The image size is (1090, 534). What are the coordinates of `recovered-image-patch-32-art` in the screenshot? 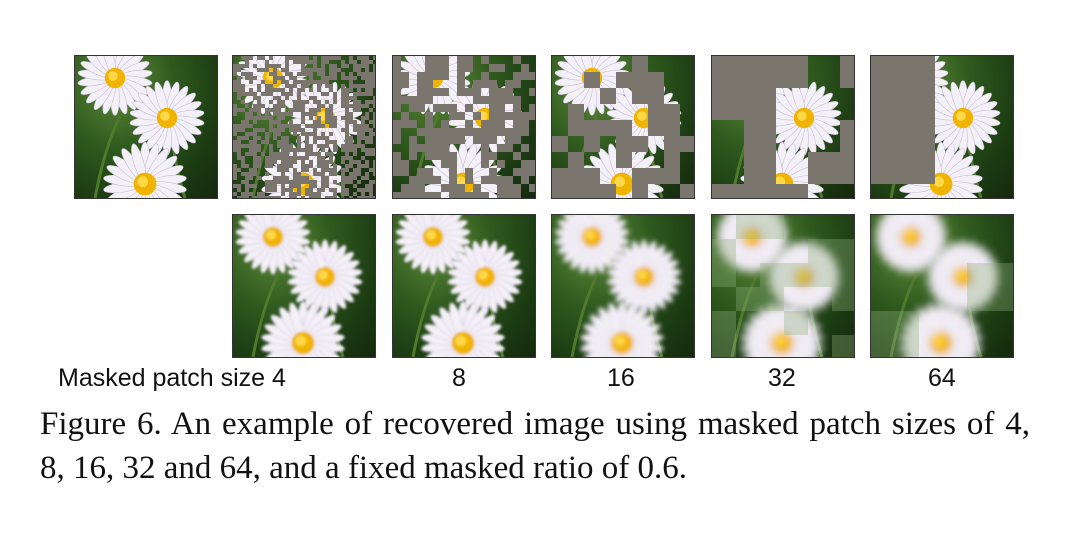 It's located at (783, 286).